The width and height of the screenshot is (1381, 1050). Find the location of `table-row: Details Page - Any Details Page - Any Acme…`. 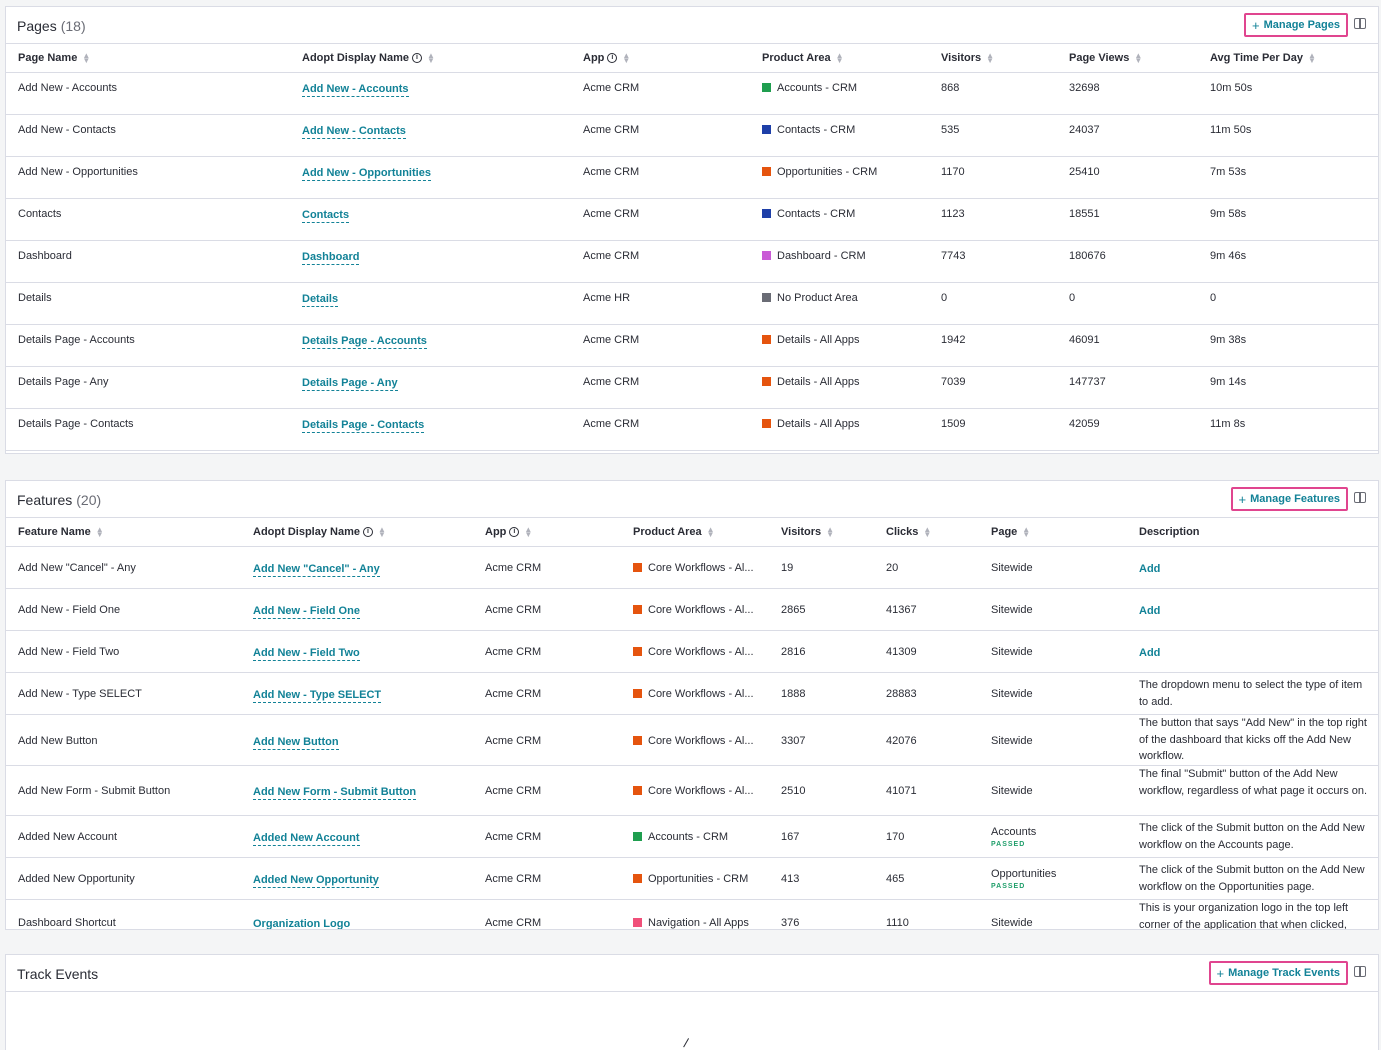

table-row: Details Page - Any Details Page - Any Acme… is located at coordinates (692, 388).